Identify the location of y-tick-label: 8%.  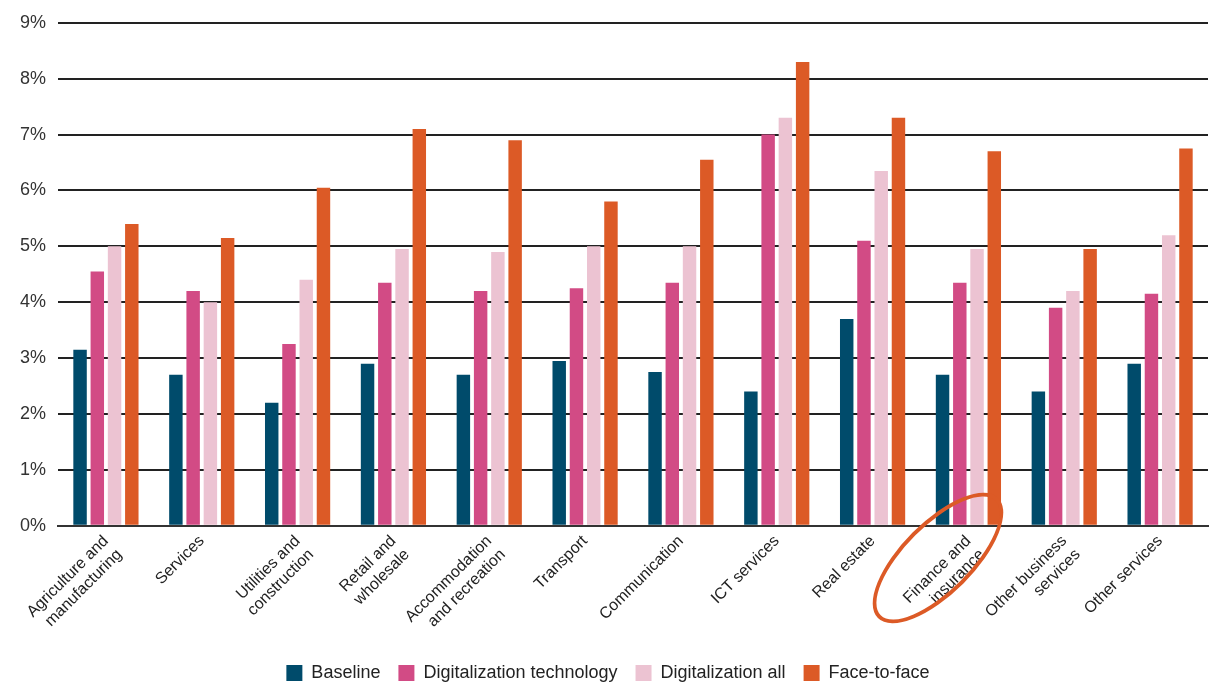
(33, 77).